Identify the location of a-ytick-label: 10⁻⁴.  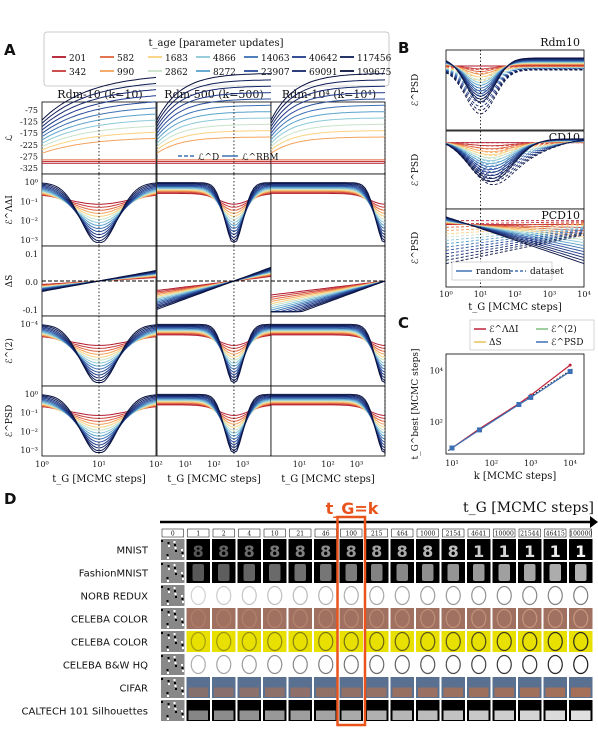
(29, 324).